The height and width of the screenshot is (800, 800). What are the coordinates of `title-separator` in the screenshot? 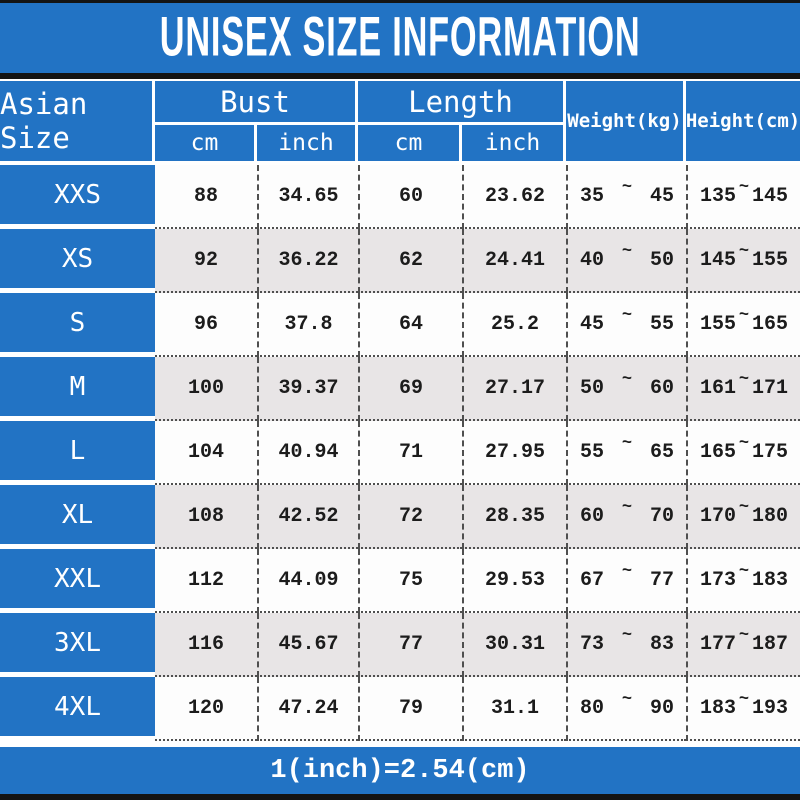 It's located at (400, 76).